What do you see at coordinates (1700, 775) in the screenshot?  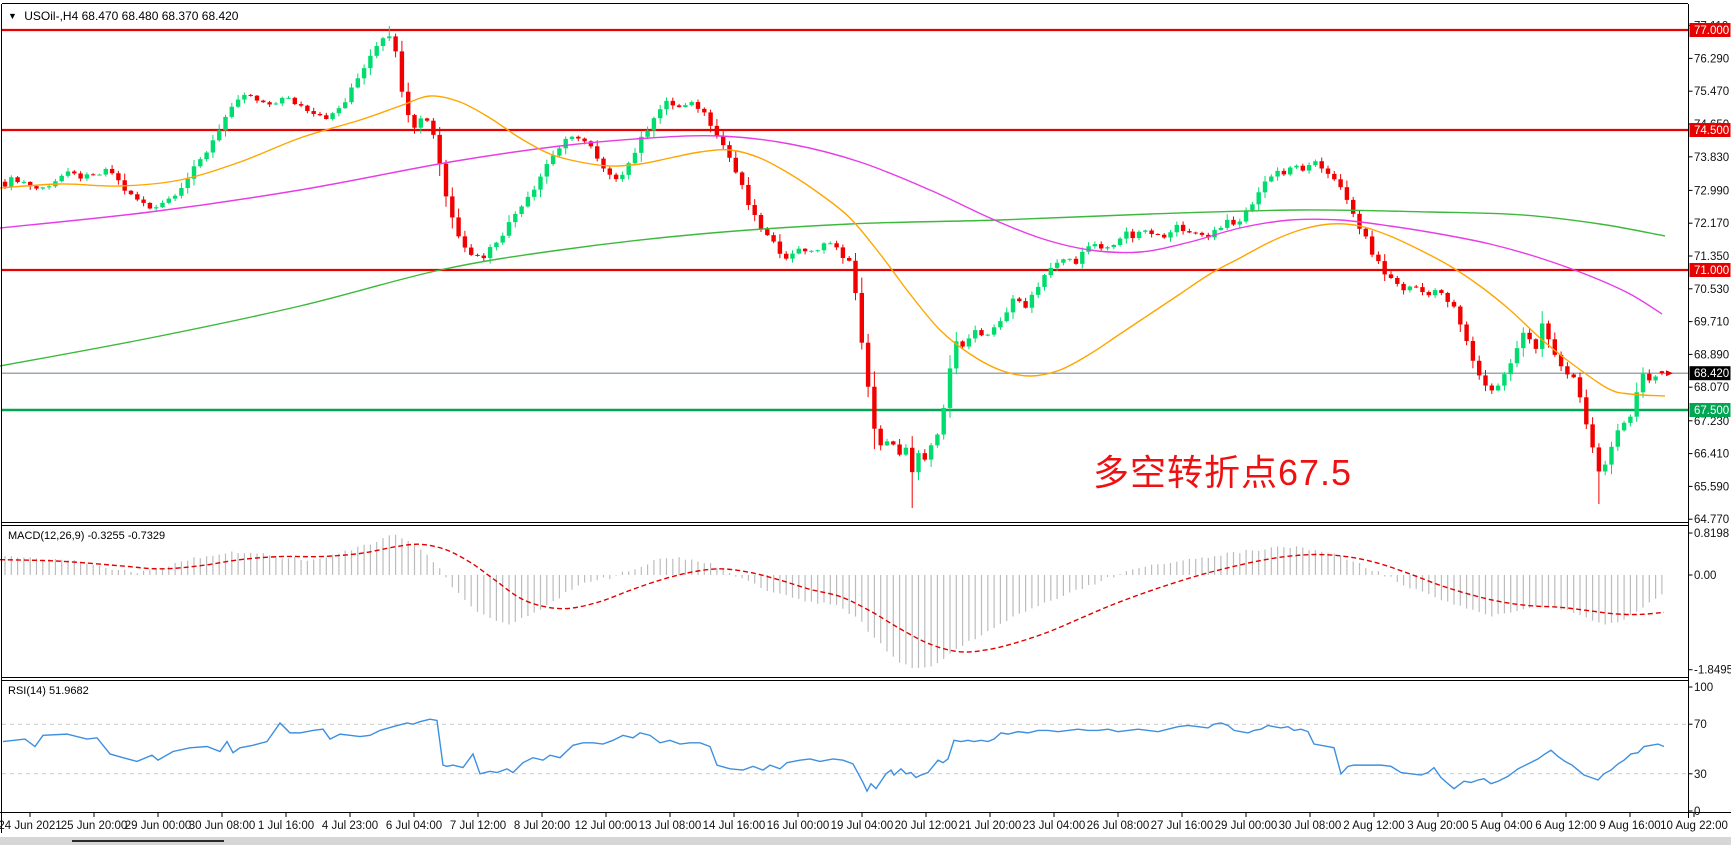 I see `rsi-tick-label: 30` at bounding box center [1700, 775].